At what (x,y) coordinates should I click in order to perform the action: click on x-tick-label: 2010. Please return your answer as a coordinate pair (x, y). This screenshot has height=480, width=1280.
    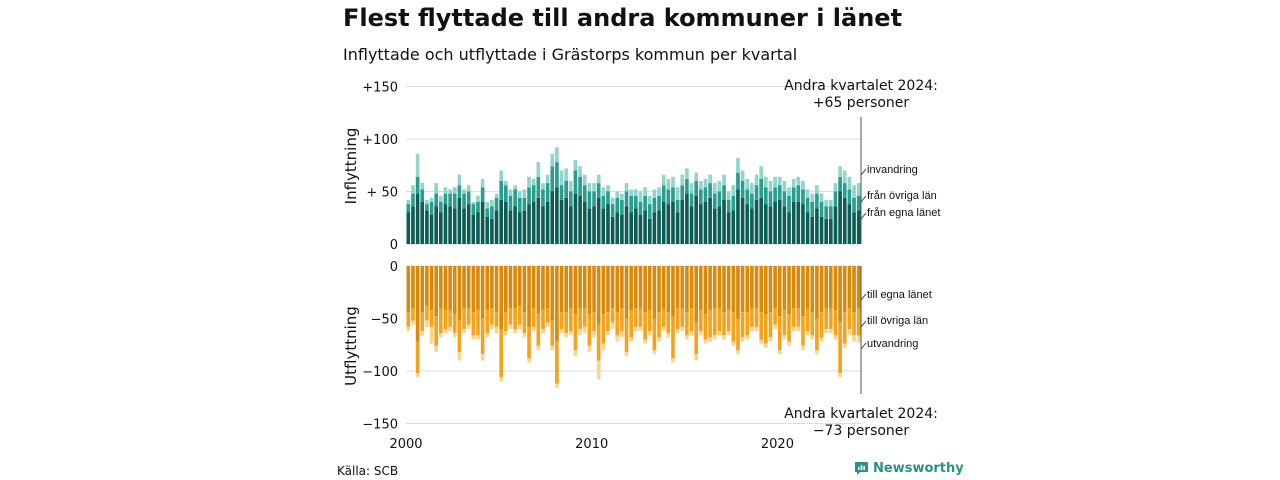
    Looking at the image, I should click on (591, 444).